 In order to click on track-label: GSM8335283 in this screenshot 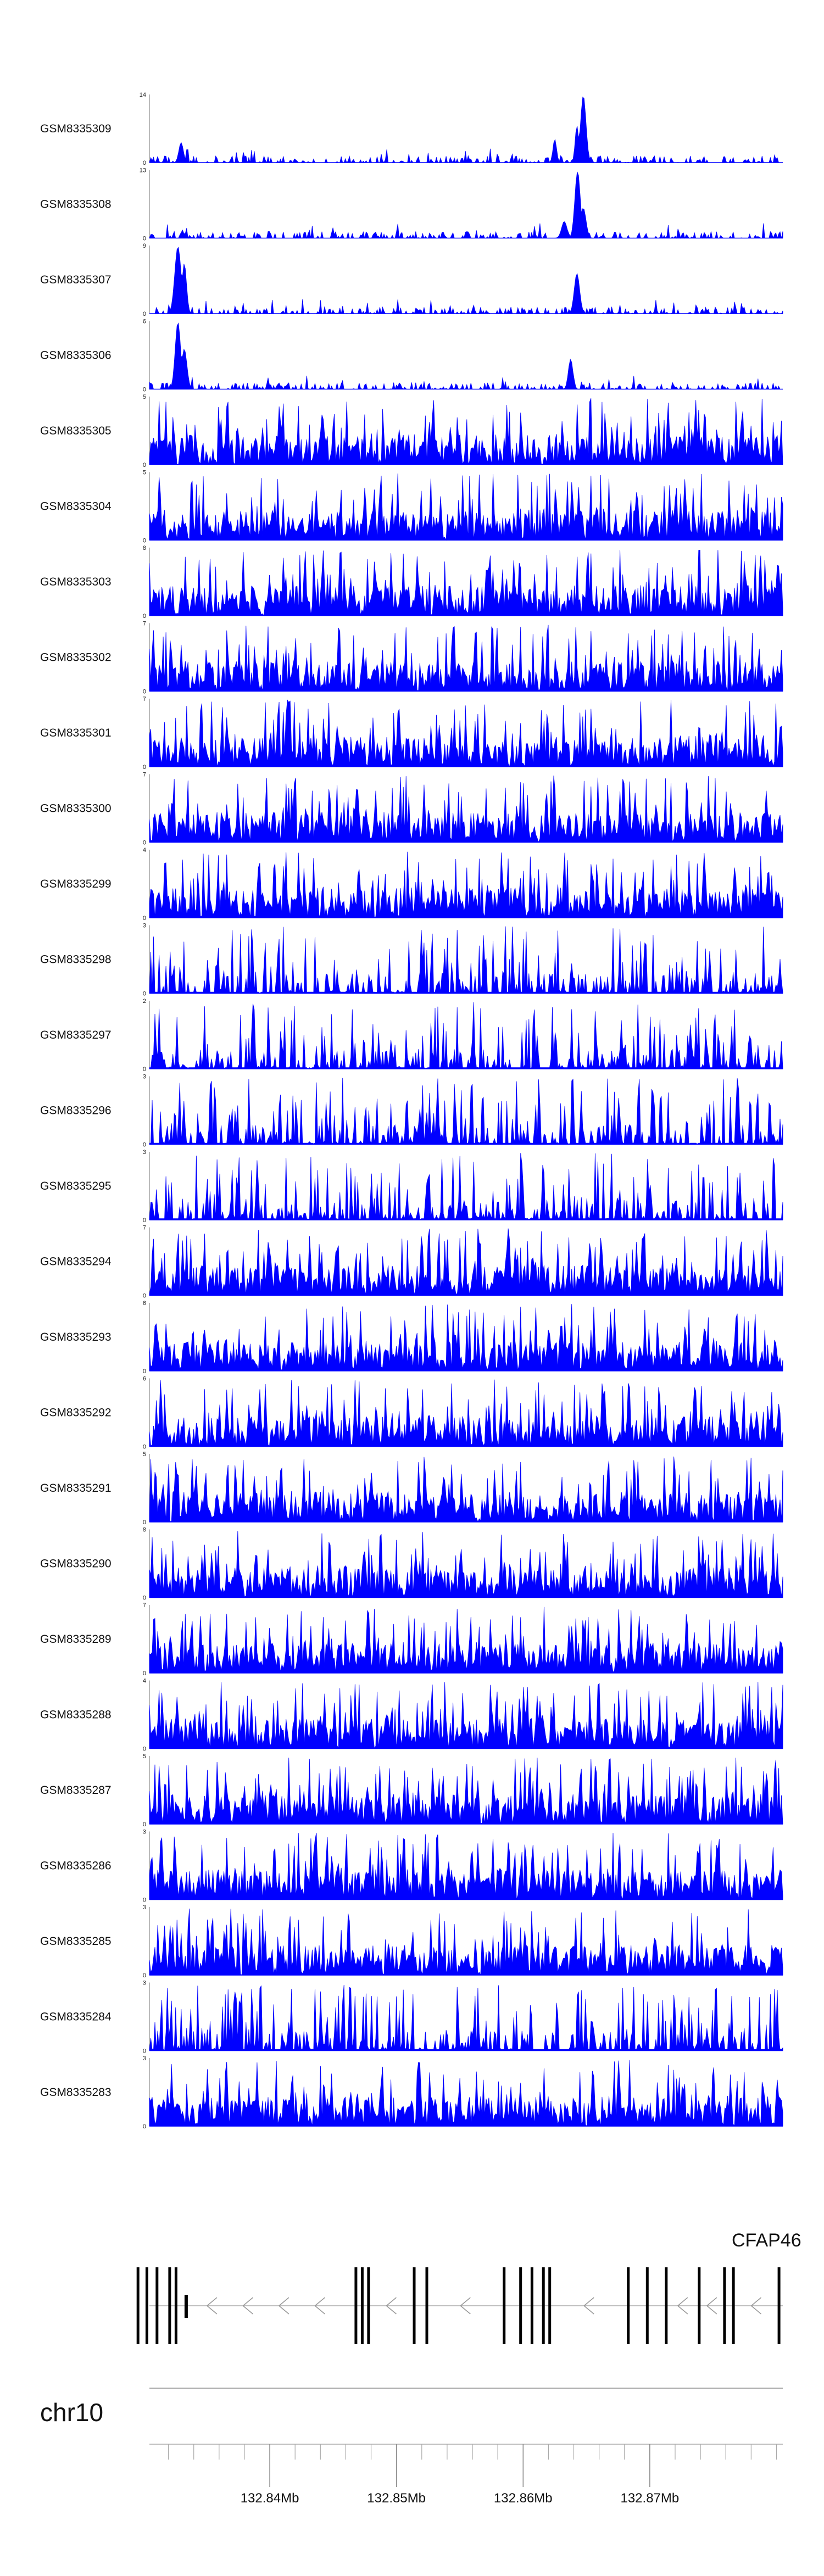, I will do `click(76, 2092)`.